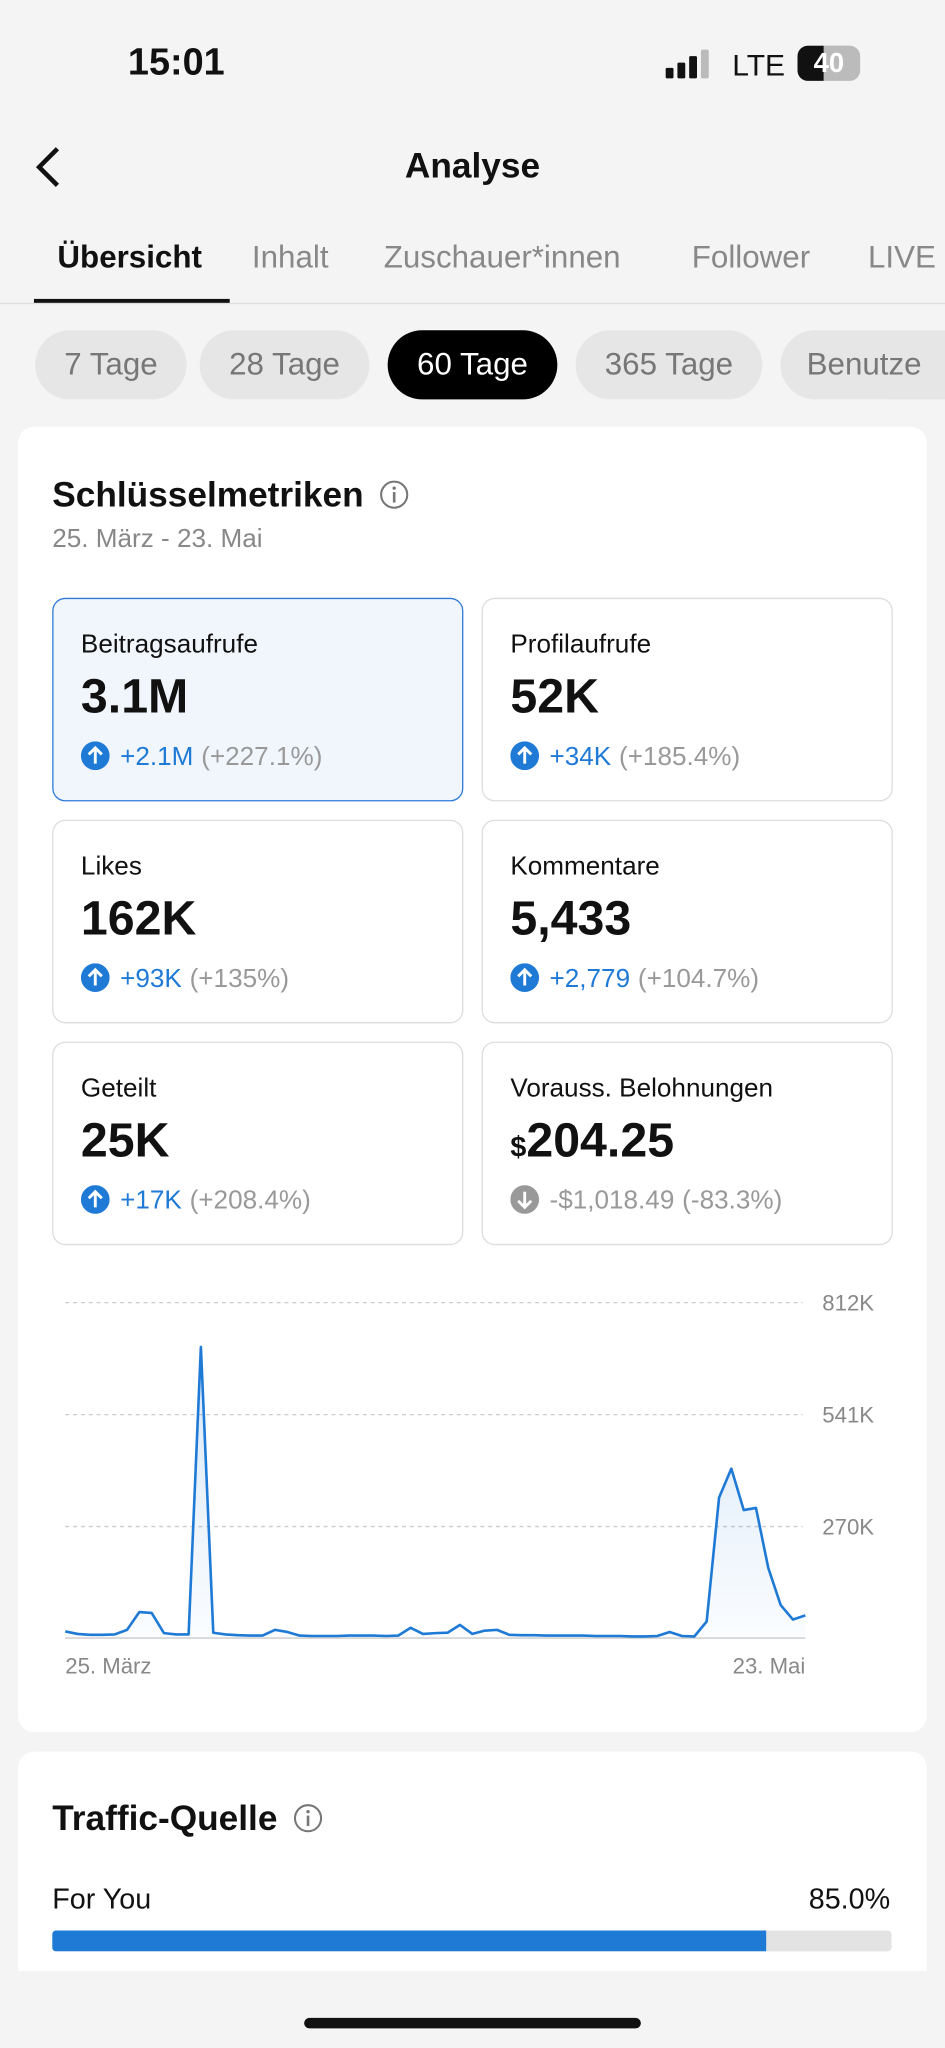  Describe the element at coordinates (118, 1088) in the screenshot. I see `metric-label: Geteilt` at that location.